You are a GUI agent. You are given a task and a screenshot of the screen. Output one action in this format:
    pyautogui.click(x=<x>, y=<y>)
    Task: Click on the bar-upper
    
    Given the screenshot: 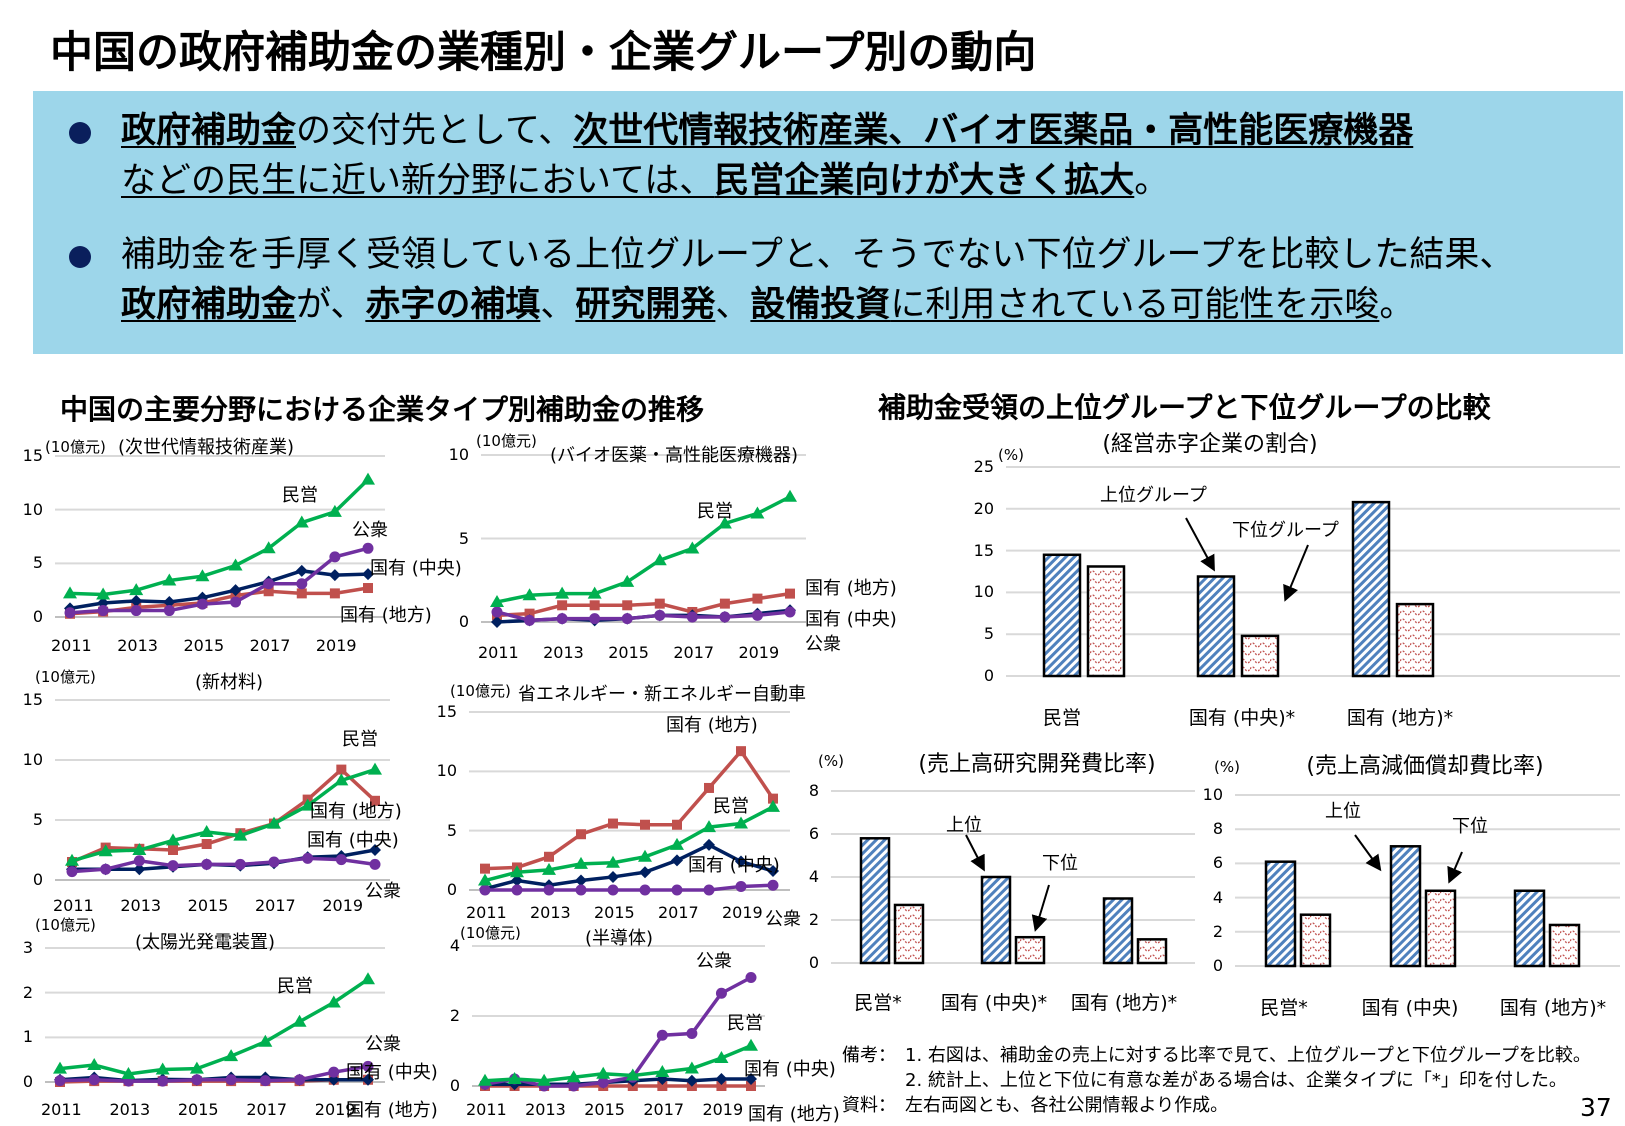 What is the action you would take?
    pyautogui.click(x=1280, y=914)
    